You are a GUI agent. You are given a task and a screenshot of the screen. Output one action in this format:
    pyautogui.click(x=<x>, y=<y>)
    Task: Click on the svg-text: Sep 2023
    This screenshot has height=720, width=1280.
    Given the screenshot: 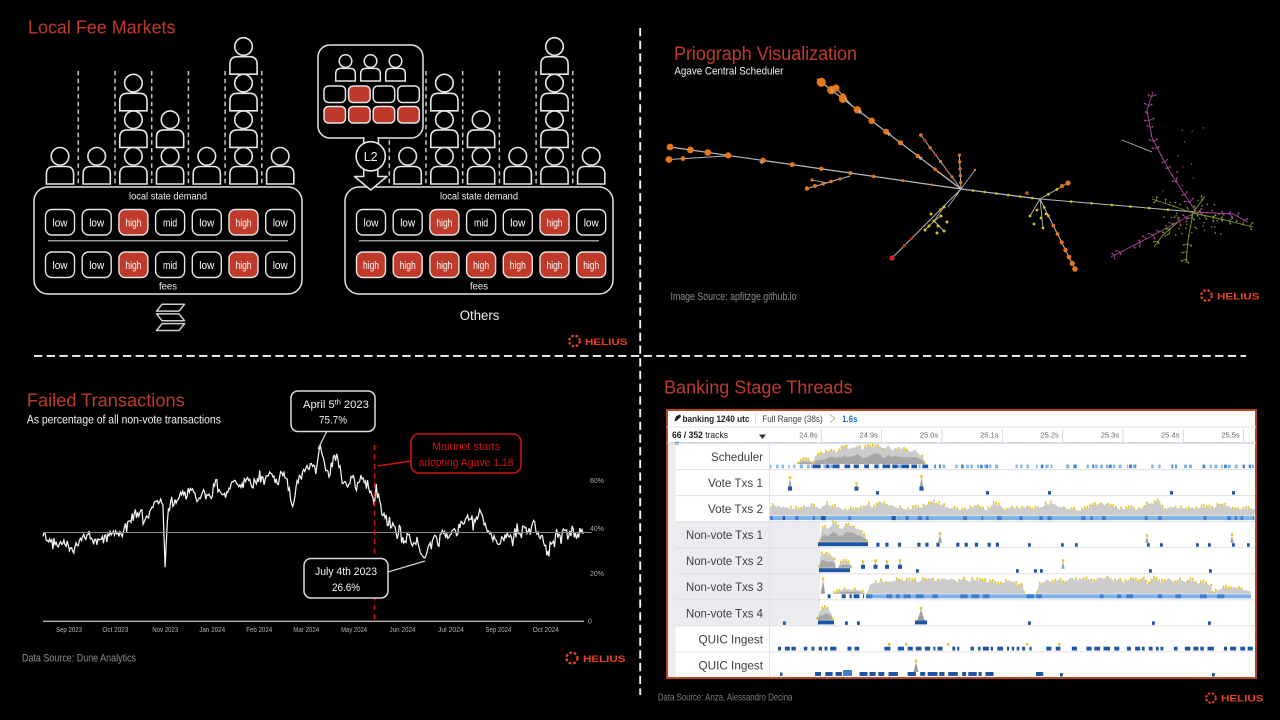 What is the action you would take?
    pyautogui.click(x=69, y=630)
    